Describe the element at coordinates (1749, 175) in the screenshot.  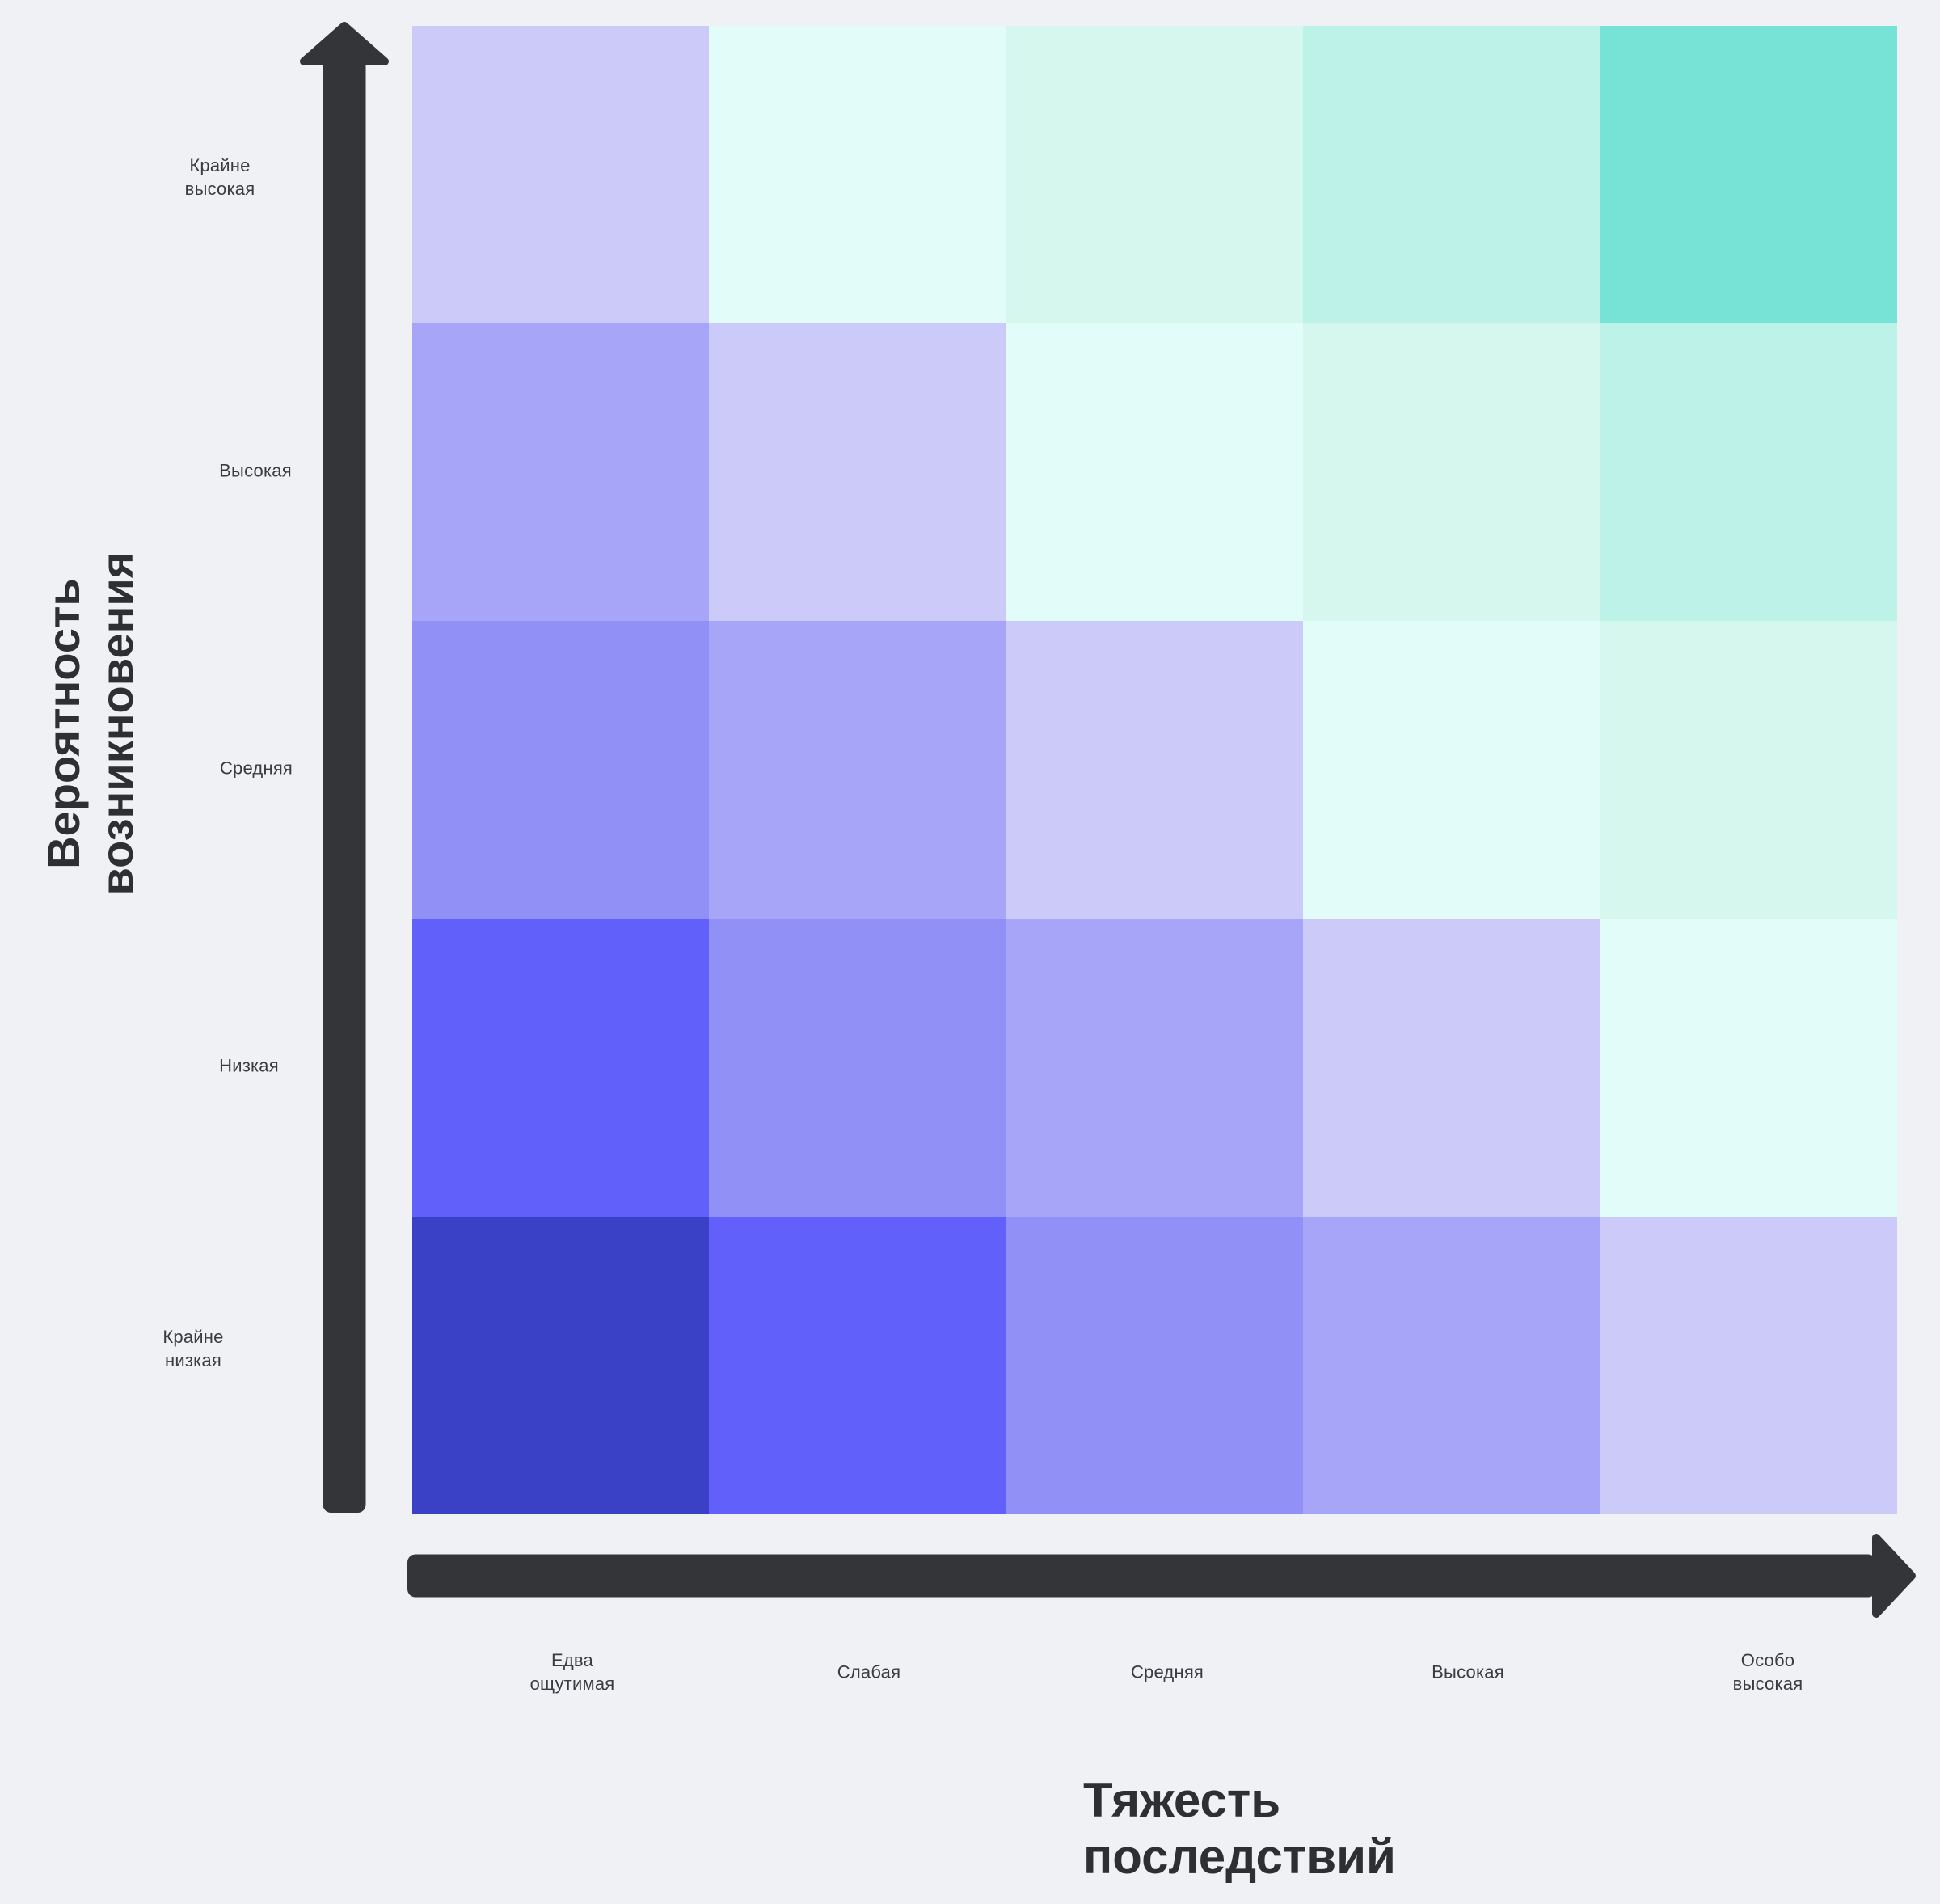
I see `matrix-cell-r1-c5` at that location.